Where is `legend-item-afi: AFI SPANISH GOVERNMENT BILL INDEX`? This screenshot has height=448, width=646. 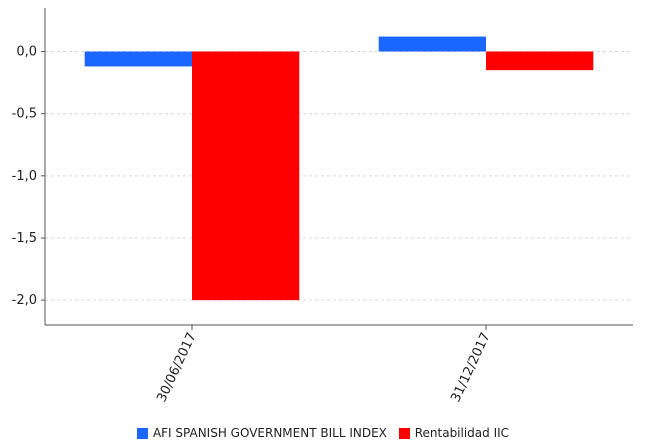 legend-item-afi: AFI SPANISH GOVERNMENT BILL INDEX is located at coordinates (261, 433).